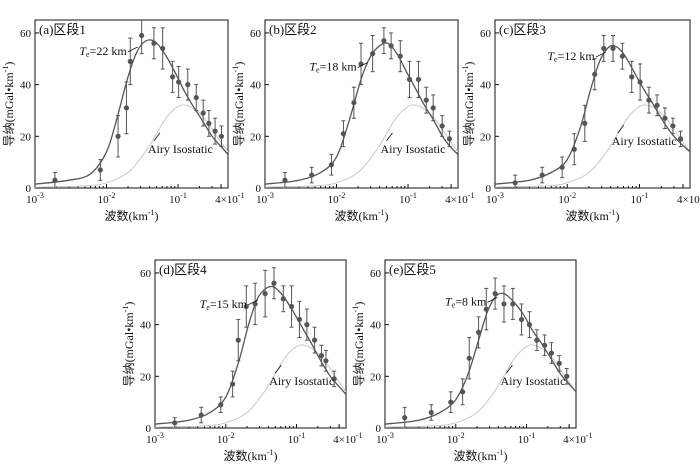 The height and width of the screenshot is (465, 700). What do you see at coordinates (522, 29) in the screenshot?
I see `panel-title: (c)区段3` at bounding box center [522, 29].